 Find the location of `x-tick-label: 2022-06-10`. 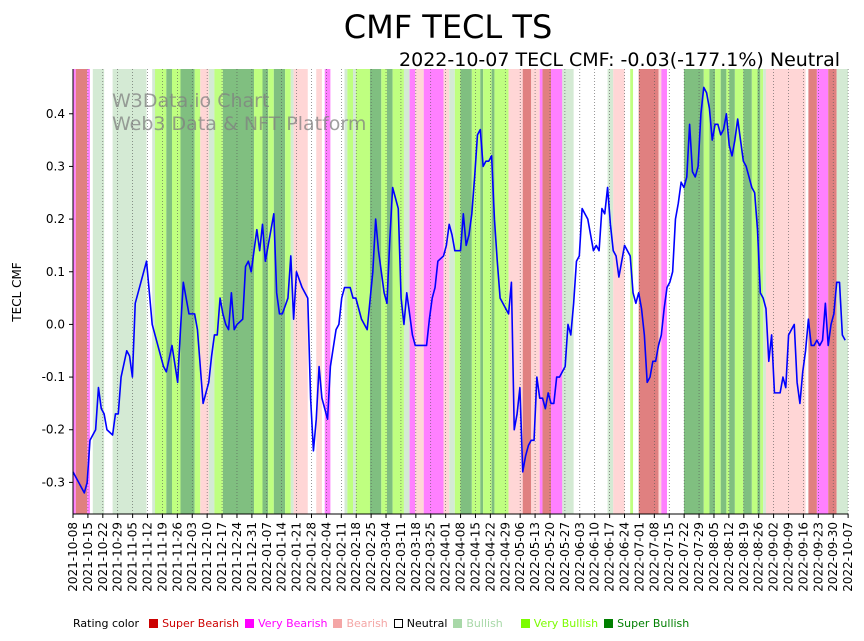

x-tick-label: 2022-06-10 is located at coordinates (595, 557).